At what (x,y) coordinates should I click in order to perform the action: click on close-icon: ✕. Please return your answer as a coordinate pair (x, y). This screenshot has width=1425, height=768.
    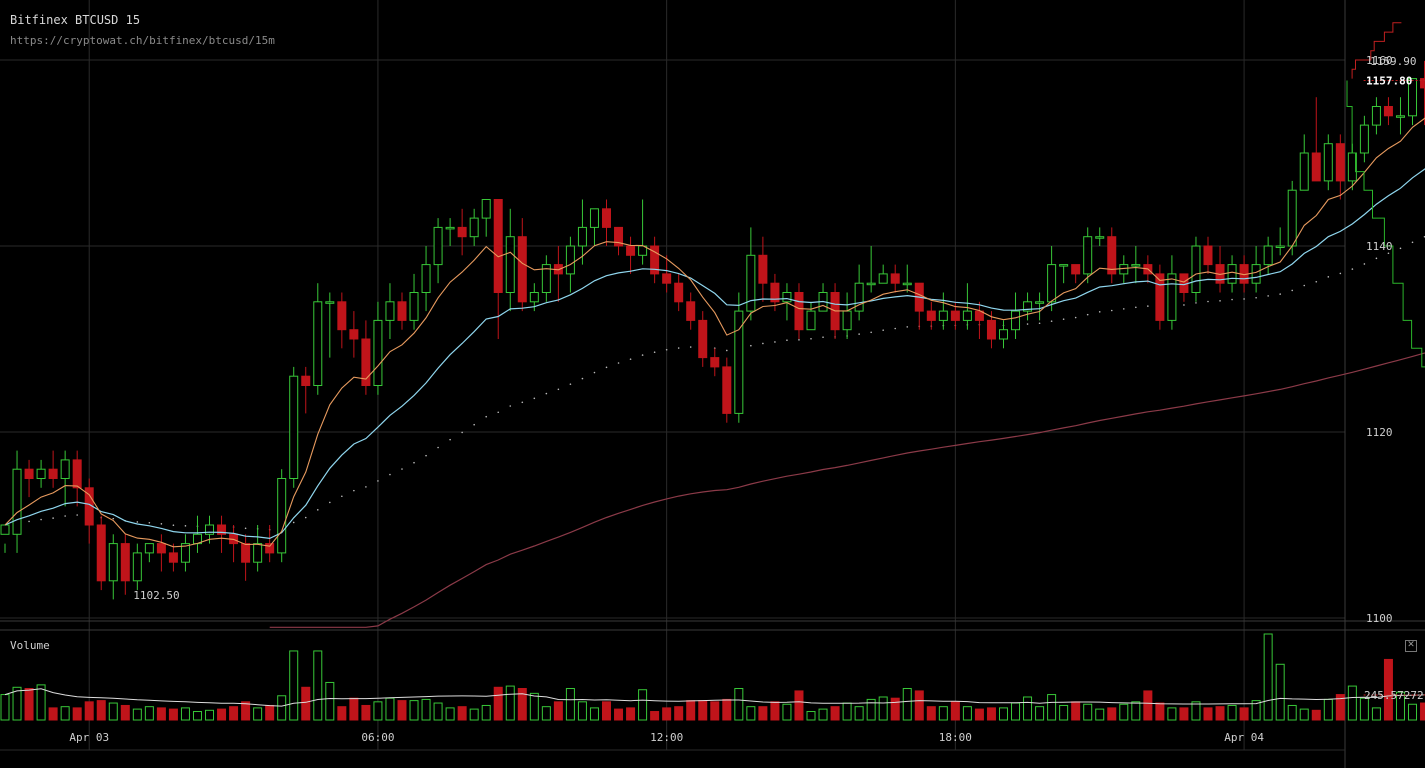
    Looking at the image, I should click on (1411, 646).